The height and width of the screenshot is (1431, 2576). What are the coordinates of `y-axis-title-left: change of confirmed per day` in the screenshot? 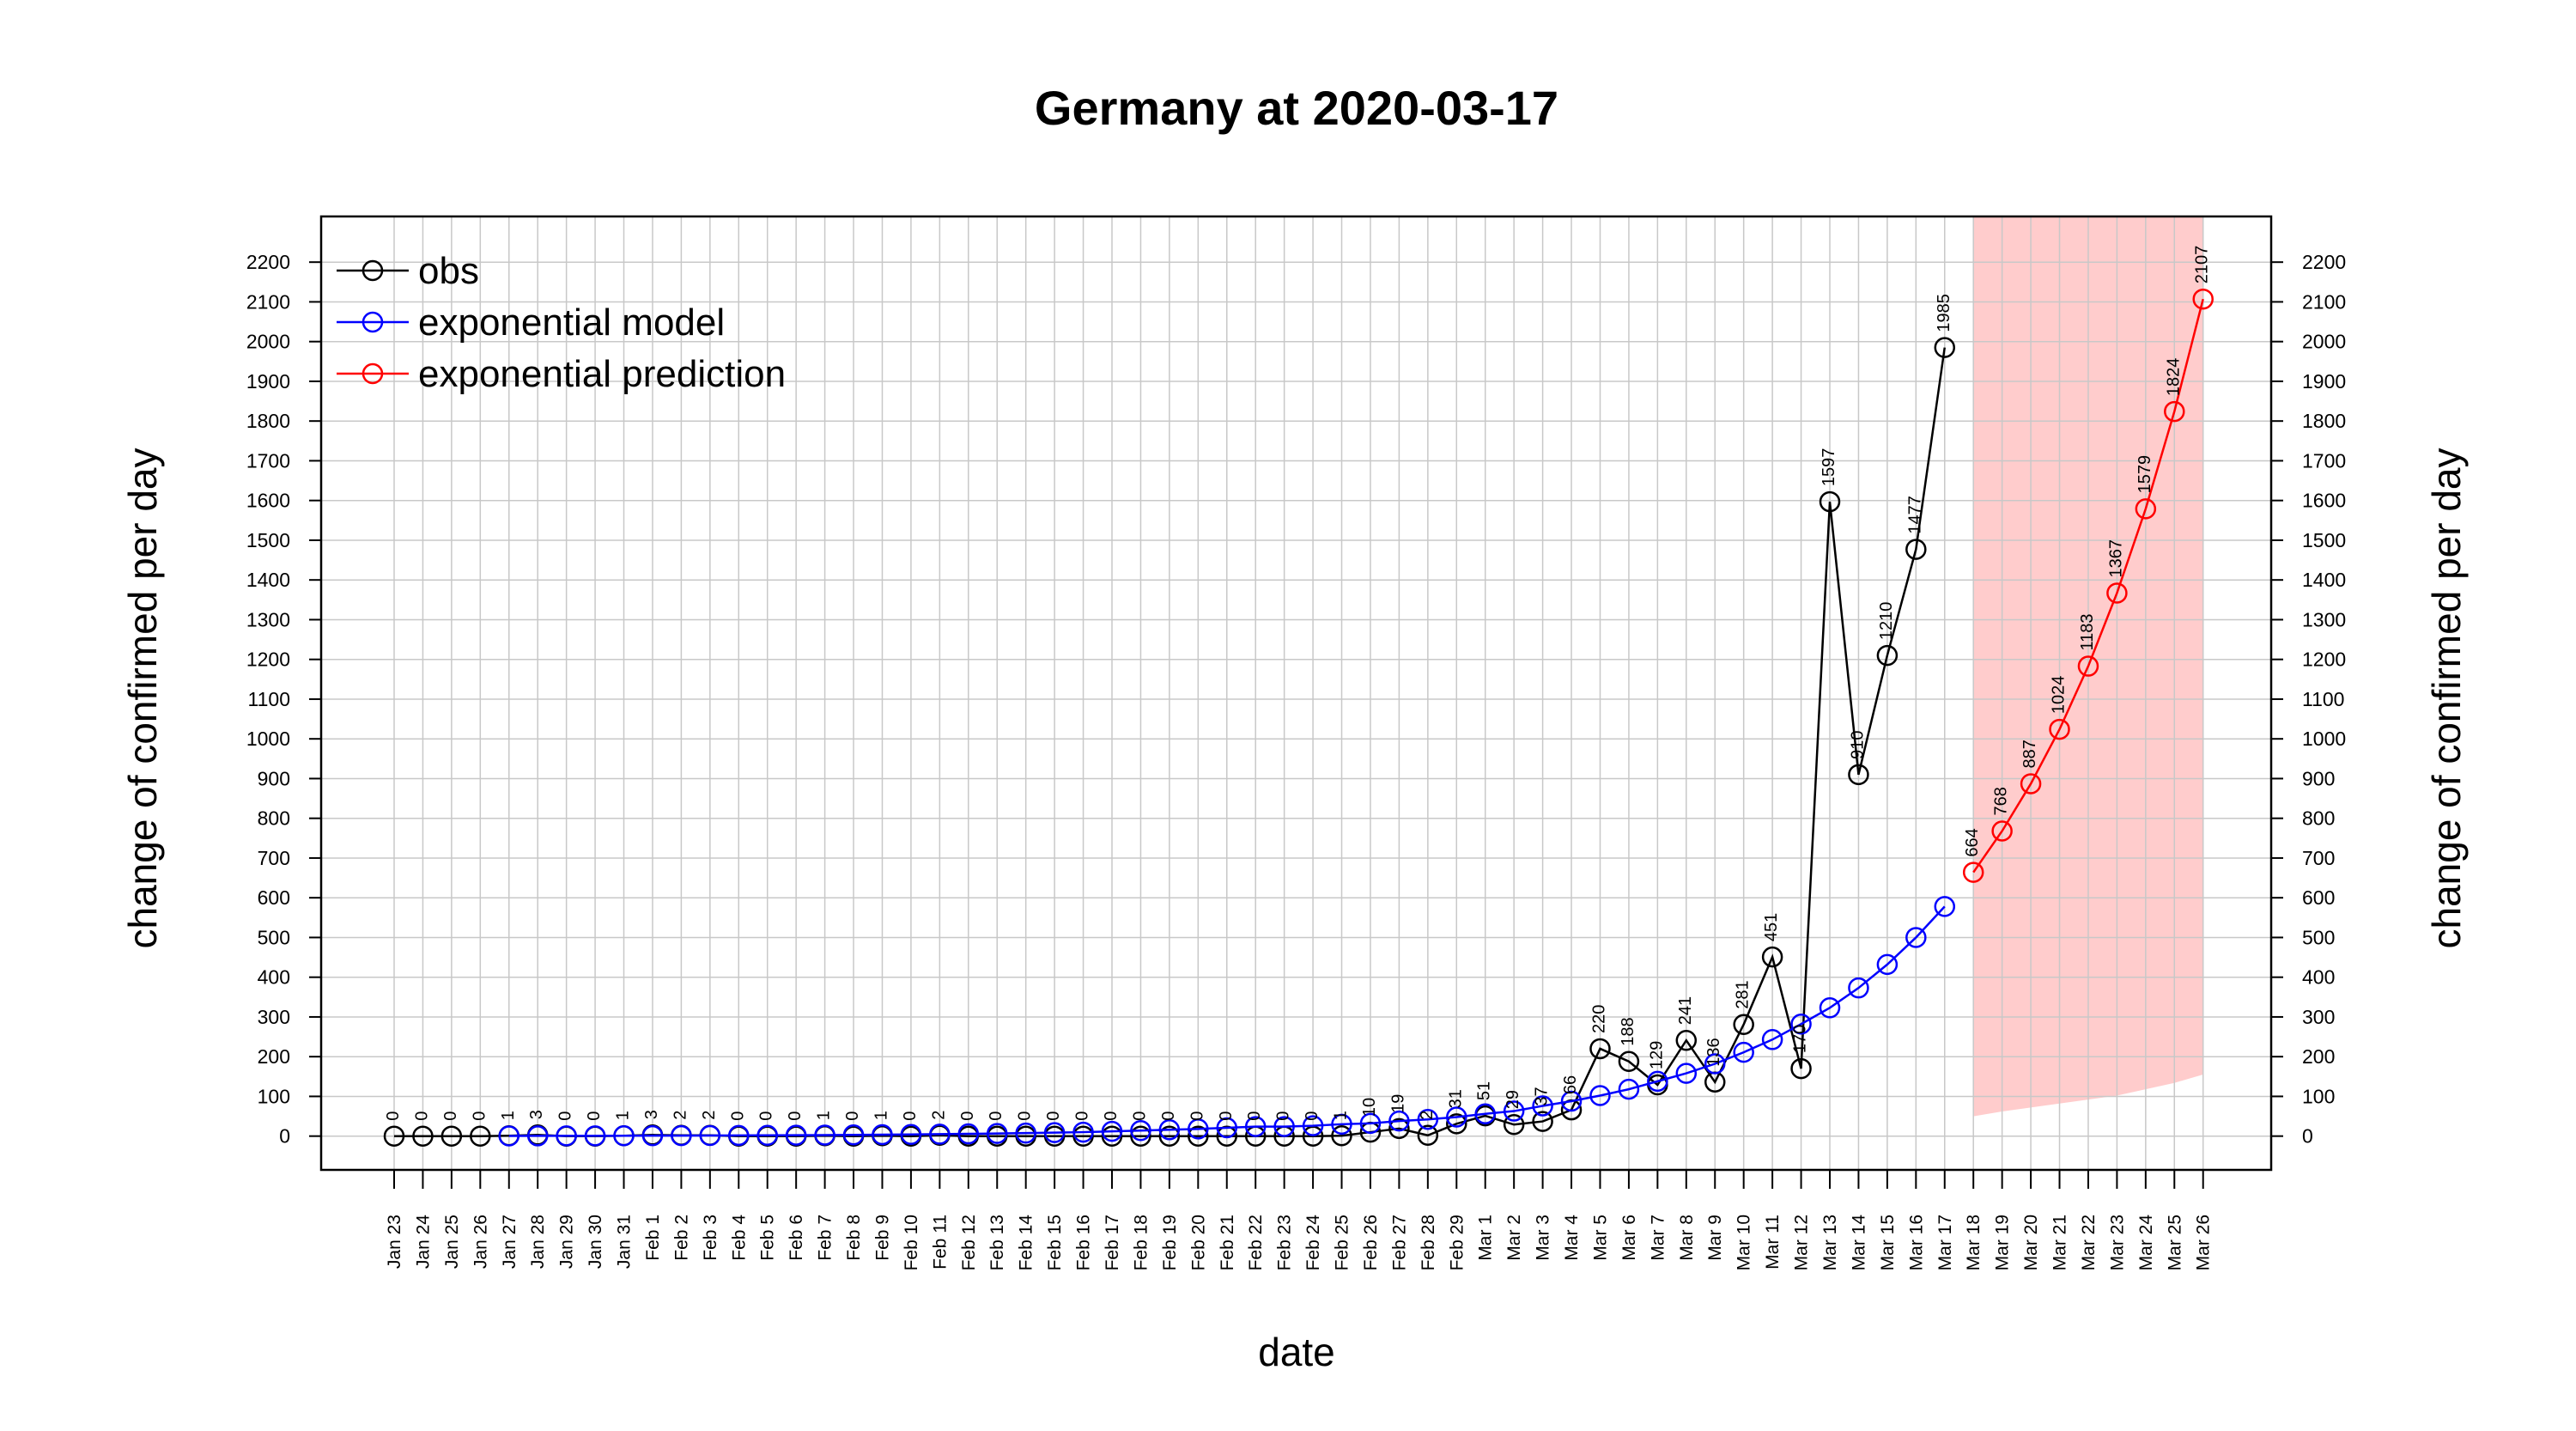 It's located at (143, 698).